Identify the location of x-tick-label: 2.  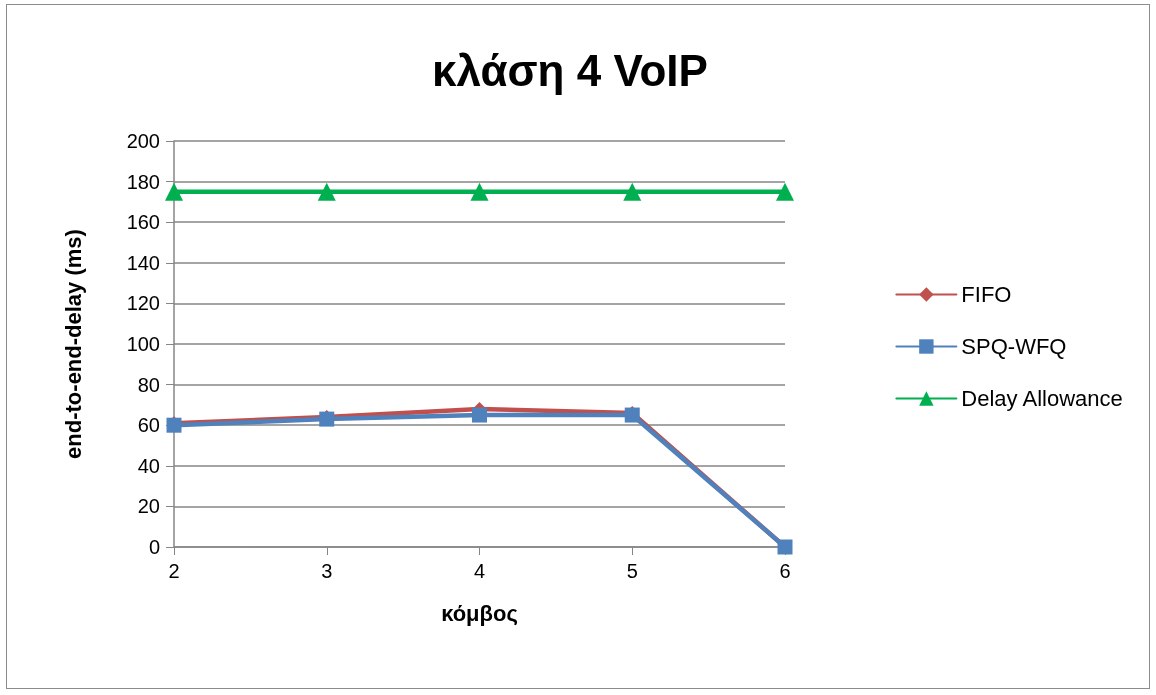
(174, 571).